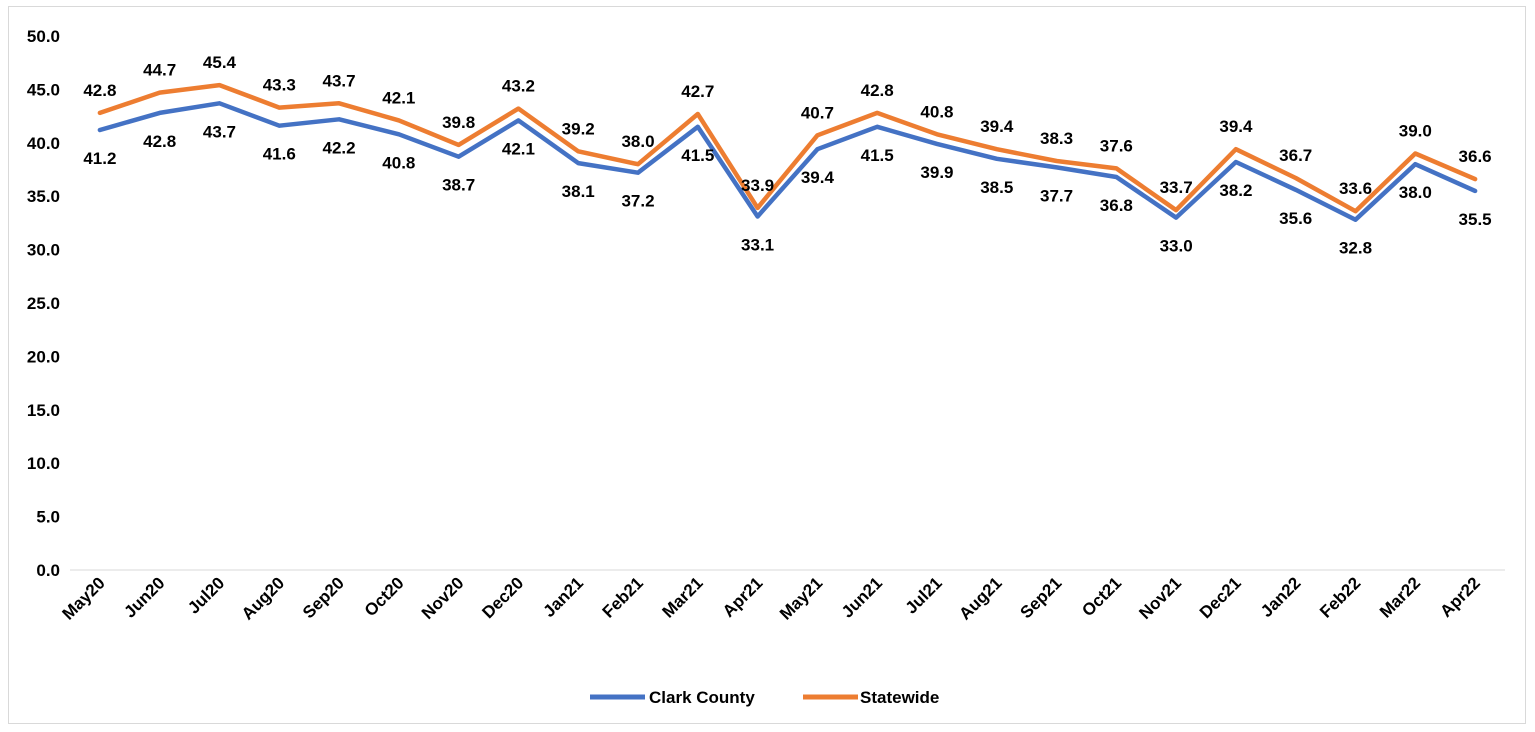 Image resolution: width=1535 pixels, height=732 pixels. Describe the element at coordinates (159, 141) in the screenshot. I see `data-label-clark-county: 42.8` at that location.